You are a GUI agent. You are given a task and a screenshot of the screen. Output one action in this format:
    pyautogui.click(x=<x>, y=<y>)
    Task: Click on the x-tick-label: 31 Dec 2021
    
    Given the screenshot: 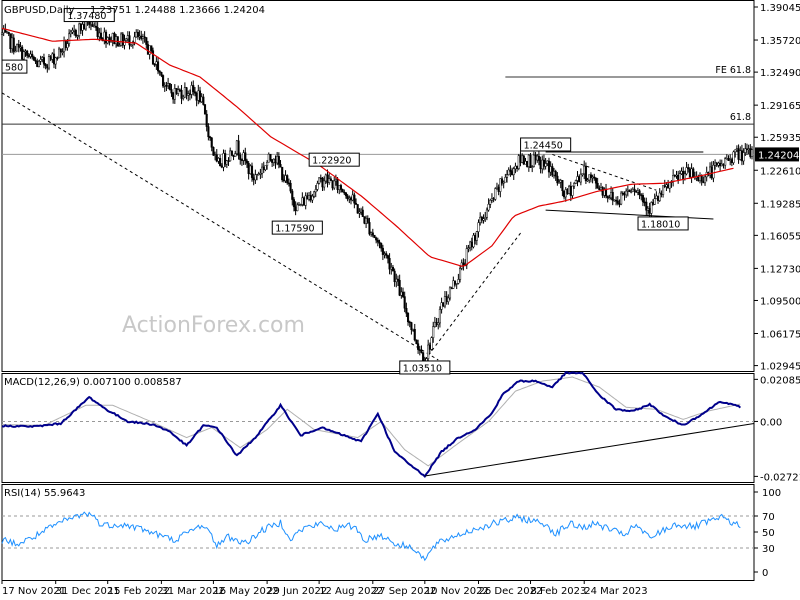 What is the action you would take?
    pyautogui.click(x=88, y=591)
    